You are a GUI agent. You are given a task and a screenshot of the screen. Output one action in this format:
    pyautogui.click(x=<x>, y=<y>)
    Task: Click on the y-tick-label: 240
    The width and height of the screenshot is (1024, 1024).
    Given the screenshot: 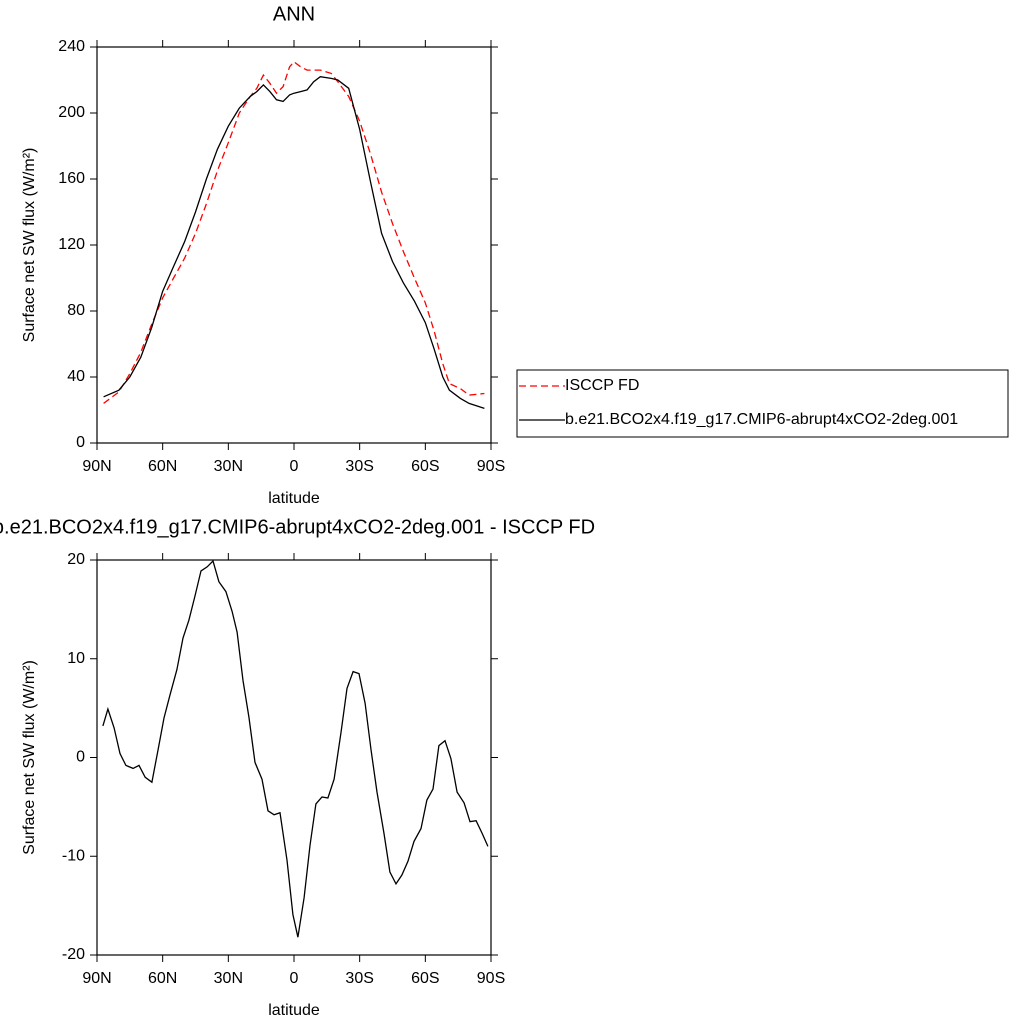 What is the action you would take?
    pyautogui.click(x=71, y=46)
    